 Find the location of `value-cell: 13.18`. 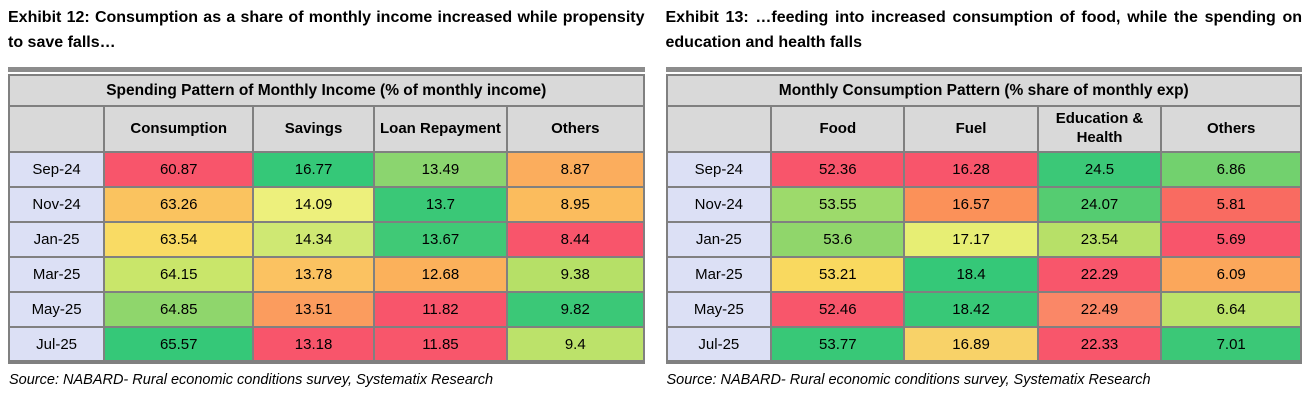

value-cell: 13.18 is located at coordinates (313, 344).